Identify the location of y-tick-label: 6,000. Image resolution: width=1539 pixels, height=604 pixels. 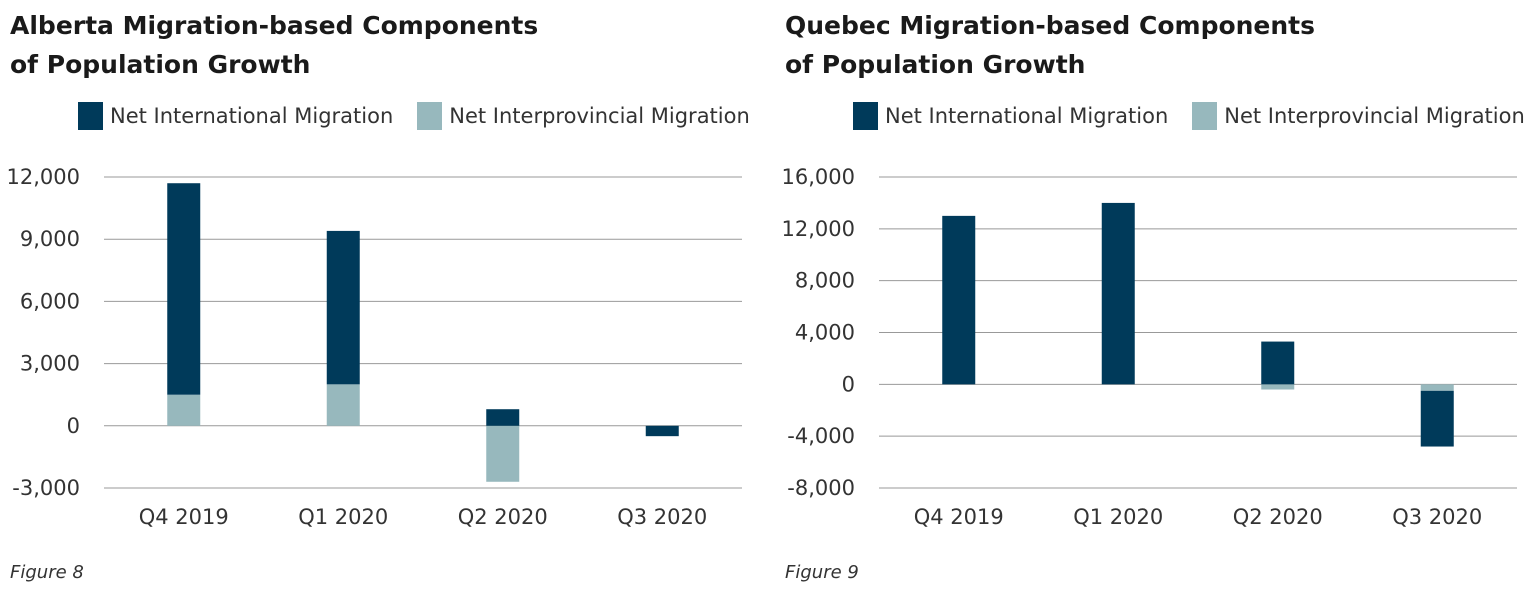
(50, 301).